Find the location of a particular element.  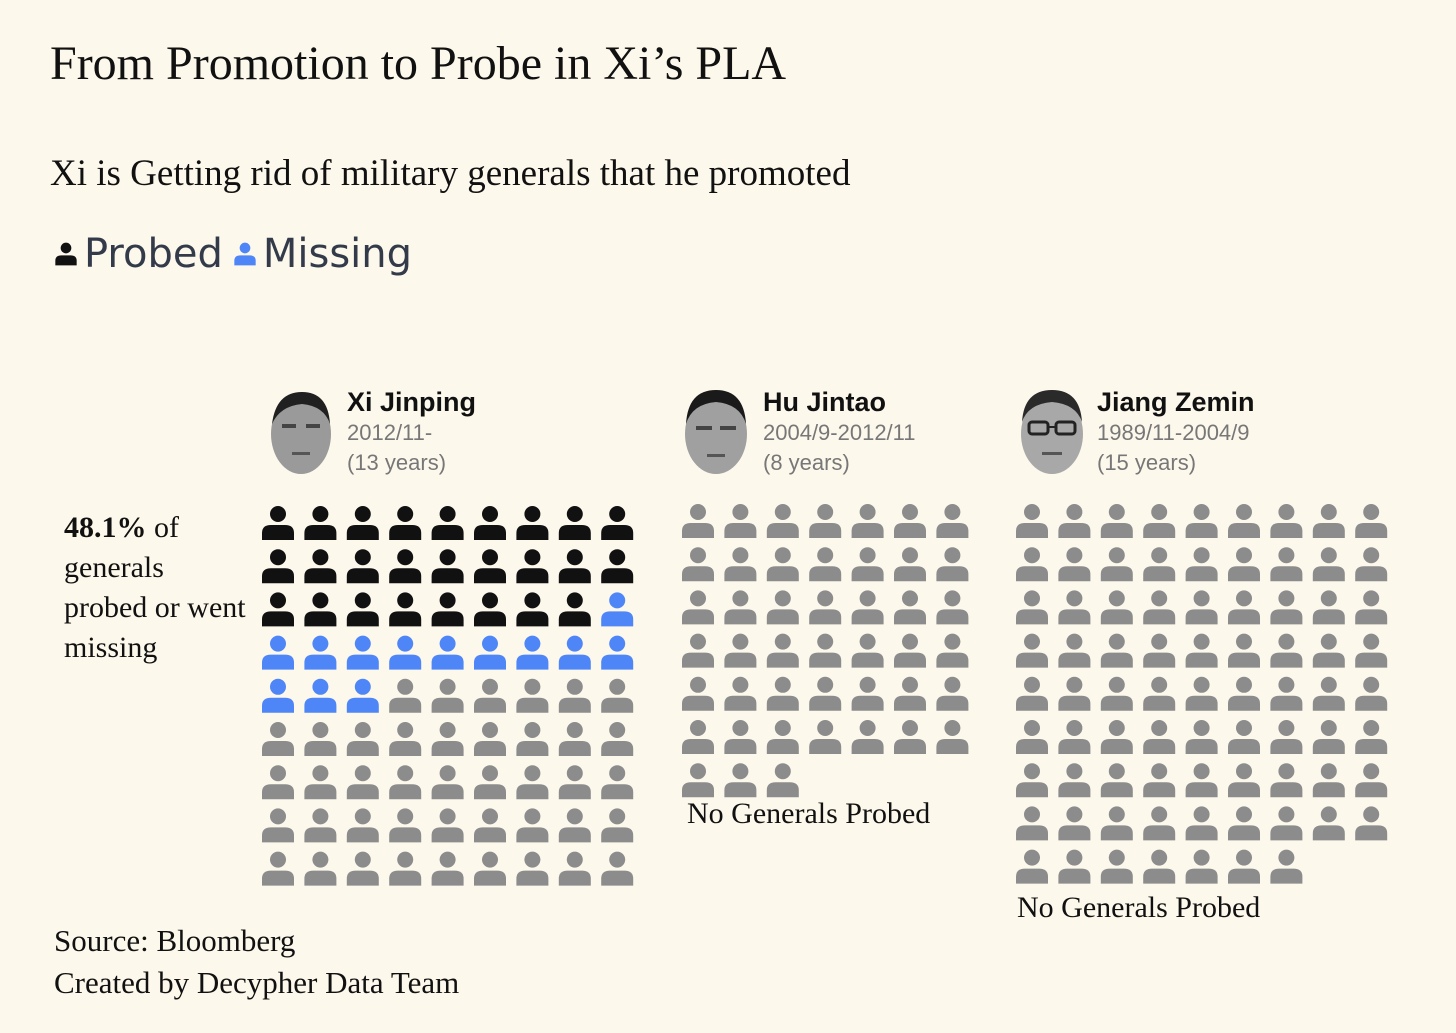

stat-value: 48.1% is located at coordinates (105, 527).